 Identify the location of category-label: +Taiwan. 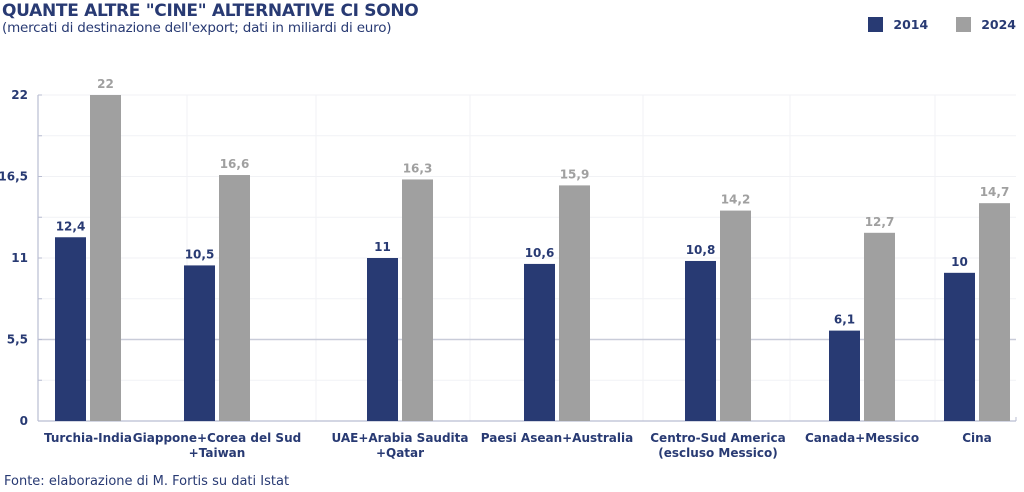
(217, 453).